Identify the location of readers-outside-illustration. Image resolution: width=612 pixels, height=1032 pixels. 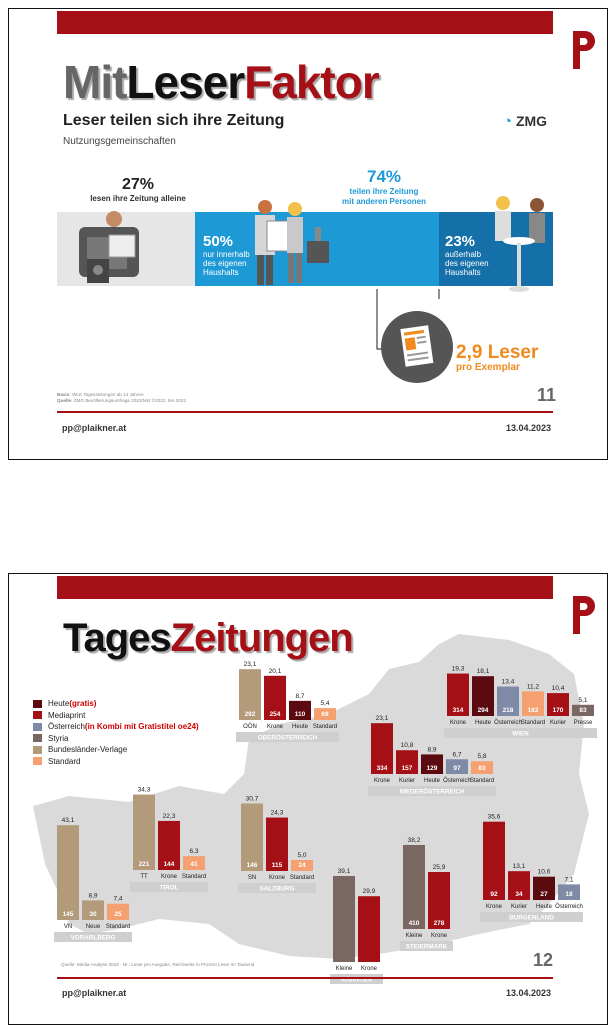
(520, 244).